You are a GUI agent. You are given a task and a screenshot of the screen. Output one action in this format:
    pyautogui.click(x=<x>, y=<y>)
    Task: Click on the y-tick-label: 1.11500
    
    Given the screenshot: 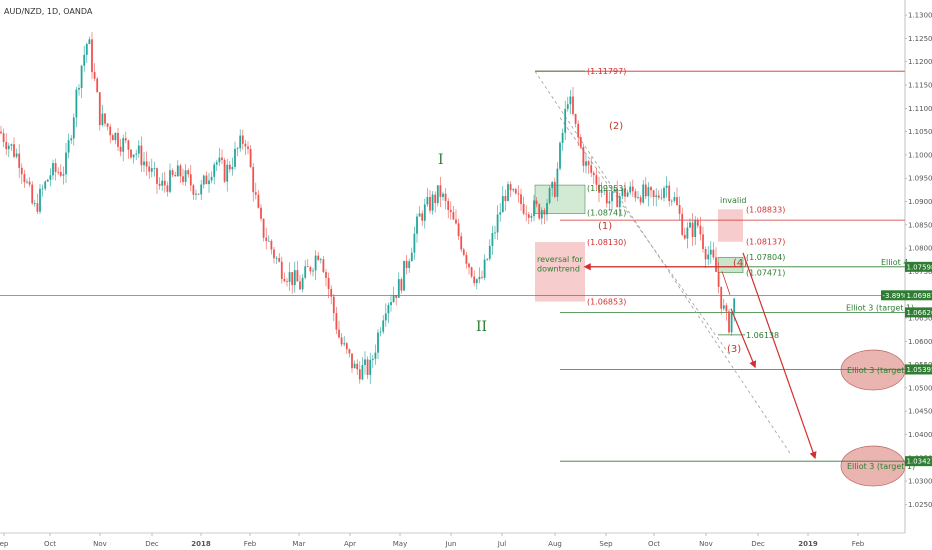 What is the action you would take?
    pyautogui.click(x=920, y=86)
    